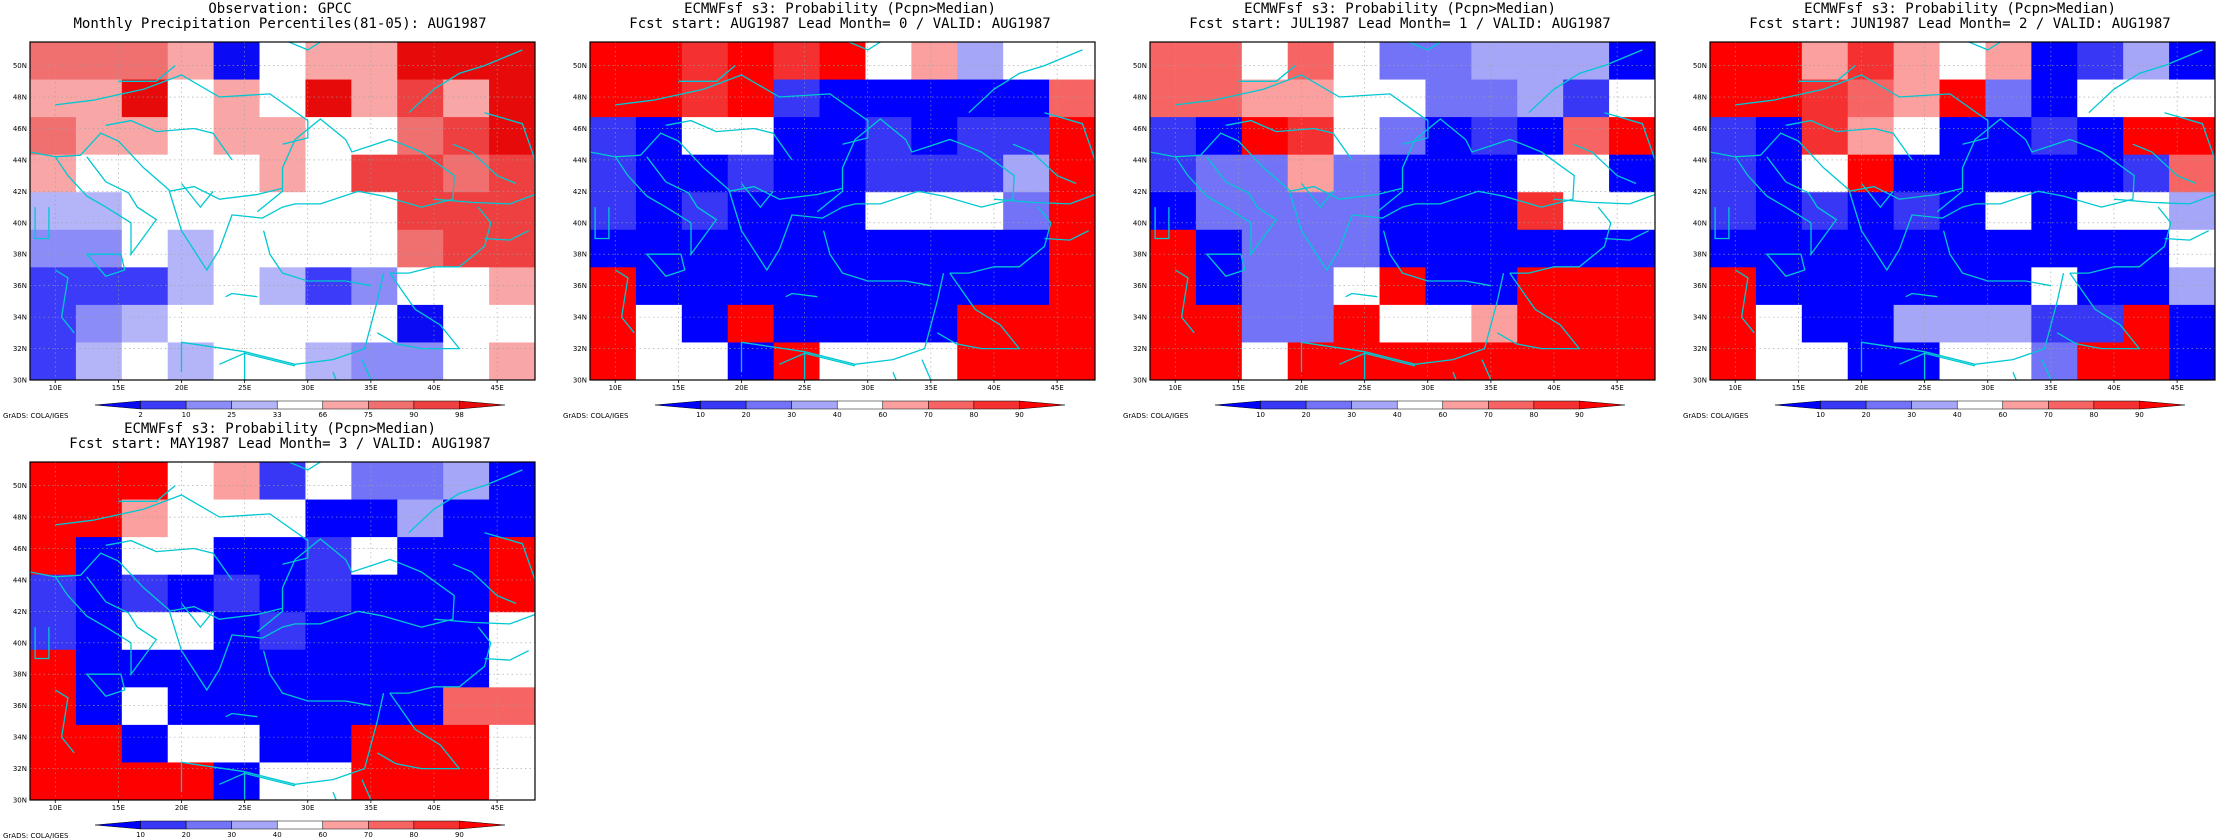 The image size is (2240, 840). What do you see at coordinates (678, 388) in the screenshot?
I see `x-tick-label: 15E` at bounding box center [678, 388].